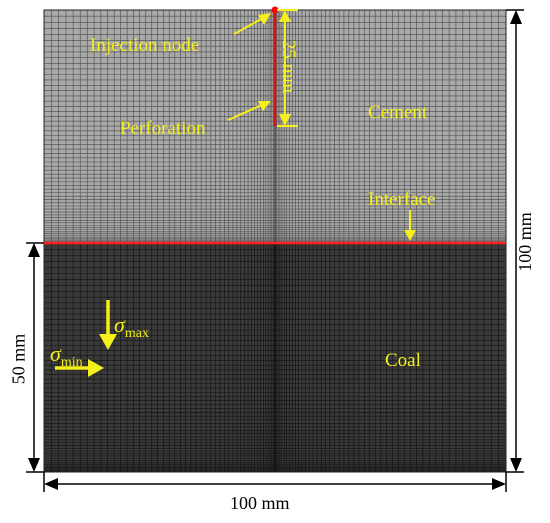 This screenshot has width=550, height=523. What do you see at coordinates (275, 482) in the screenshot?
I see `width-dimension` at bounding box center [275, 482].